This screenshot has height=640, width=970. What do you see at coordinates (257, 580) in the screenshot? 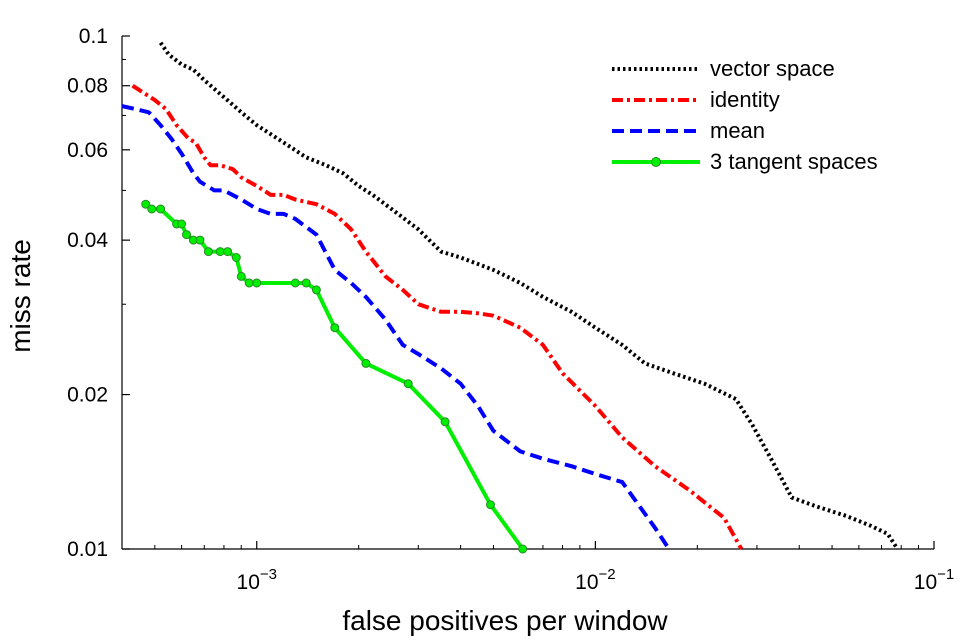
I see `x-tick-label: 10⁻³` at bounding box center [257, 580].